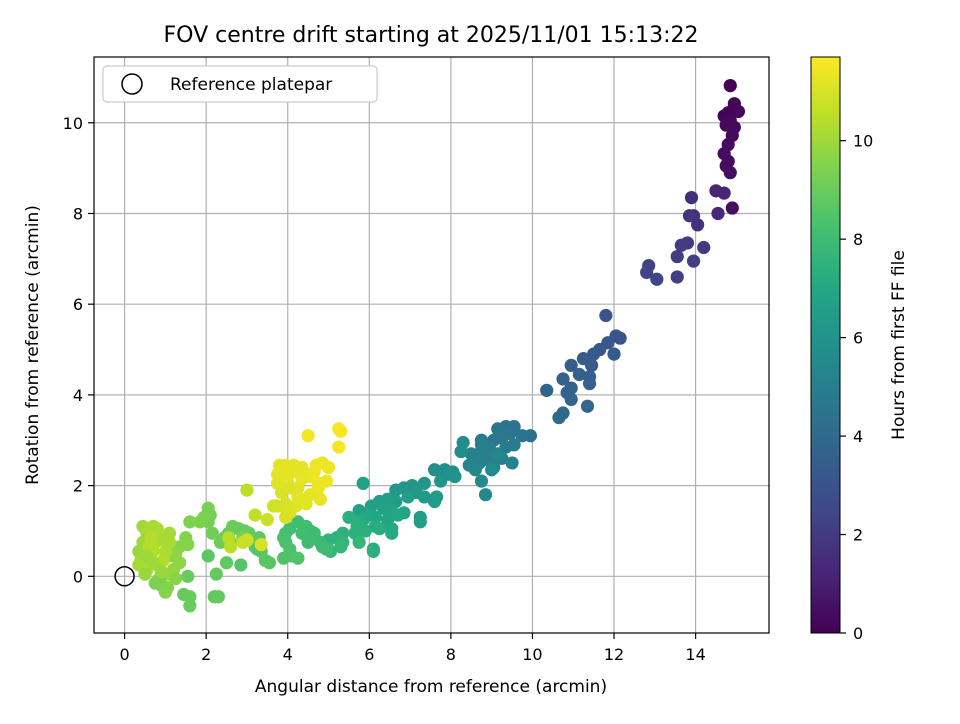  What do you see at coordinates (206, 654) in the screenshot?
I see `x-tick-label: 2` at bounding box center [206, 654].